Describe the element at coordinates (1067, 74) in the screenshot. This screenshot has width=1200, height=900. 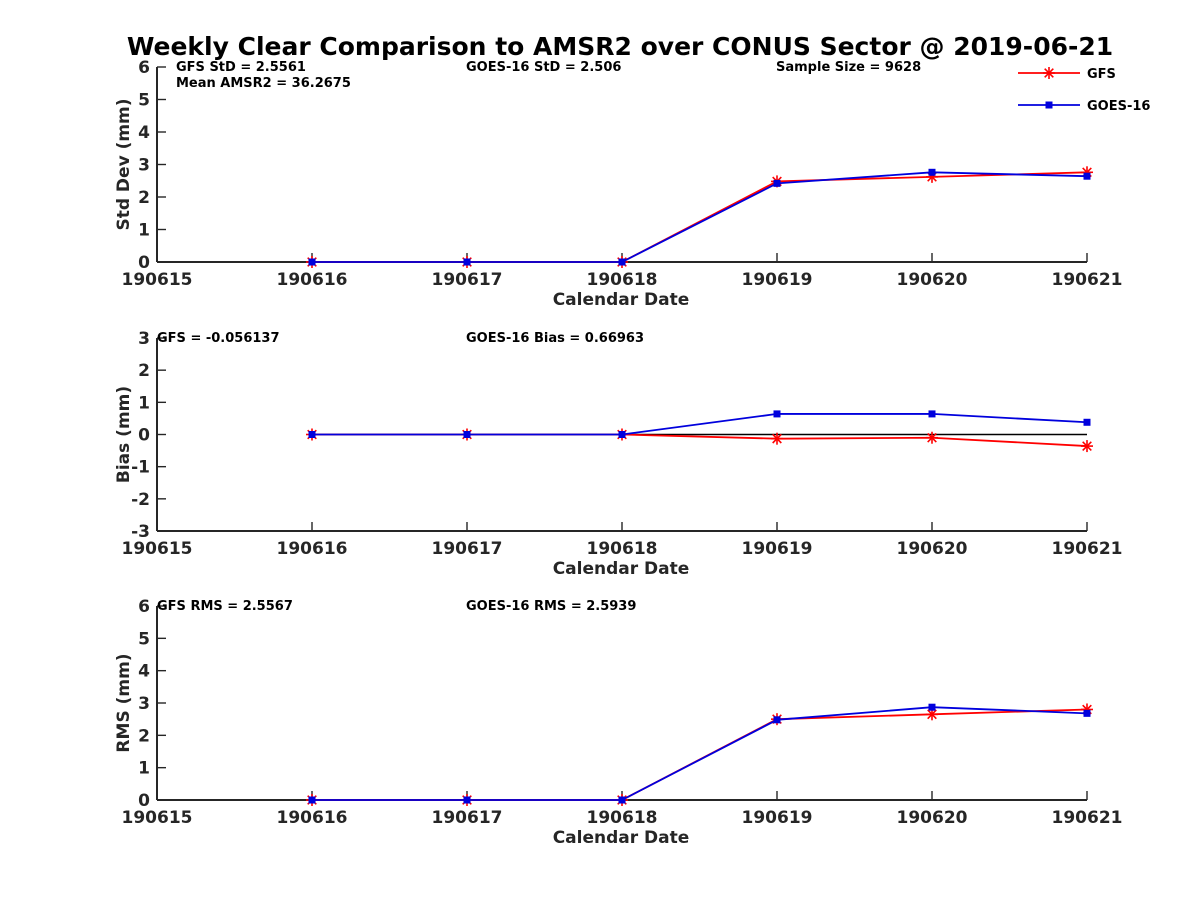
I see `legend-entry-gfs: GFS` at that location.